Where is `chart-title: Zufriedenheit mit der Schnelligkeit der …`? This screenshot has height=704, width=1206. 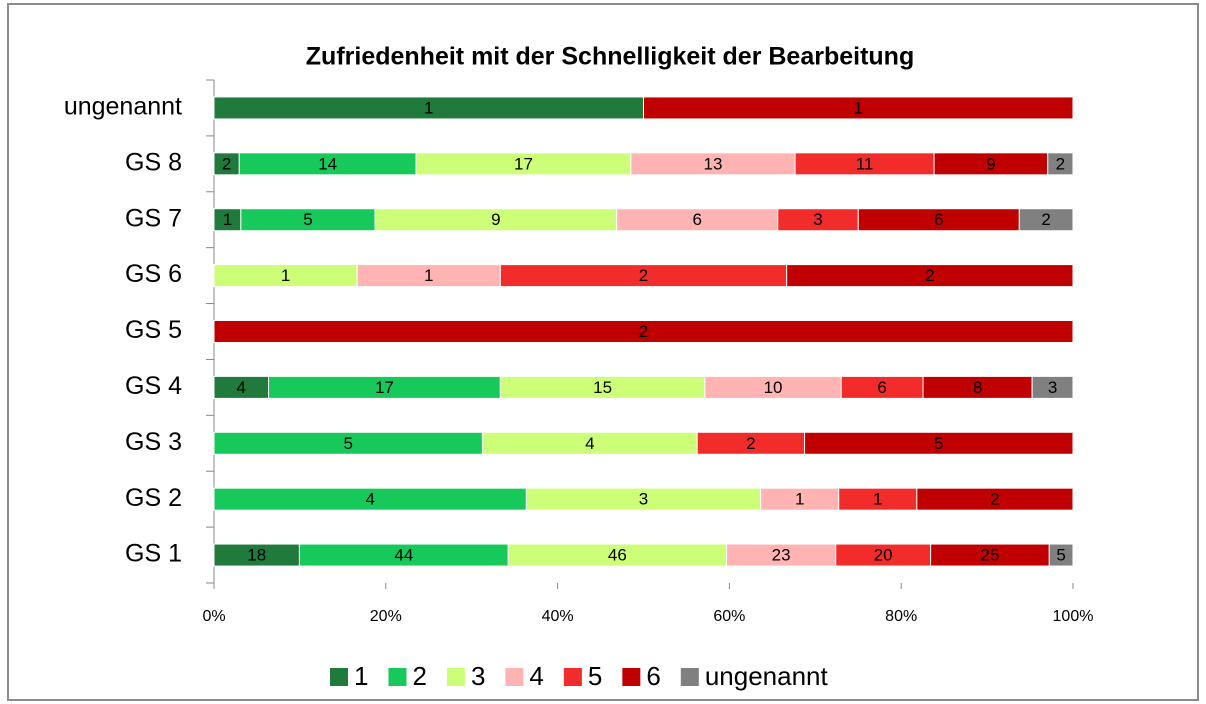
chart-title: Zufriedenheit mit der Schnelligkeit der … is located at coordinates (610, 57).